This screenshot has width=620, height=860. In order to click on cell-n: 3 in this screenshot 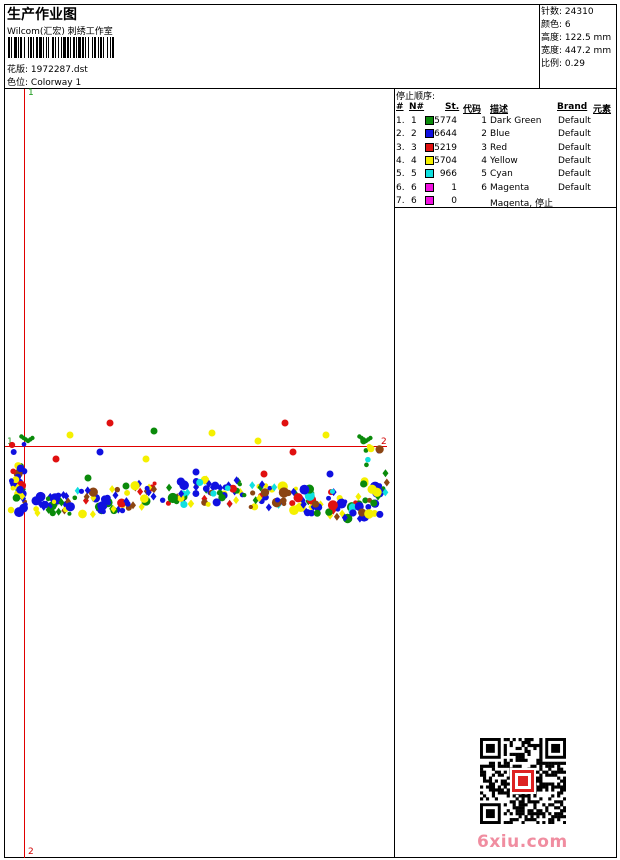, I will do `click(414, 147)`.